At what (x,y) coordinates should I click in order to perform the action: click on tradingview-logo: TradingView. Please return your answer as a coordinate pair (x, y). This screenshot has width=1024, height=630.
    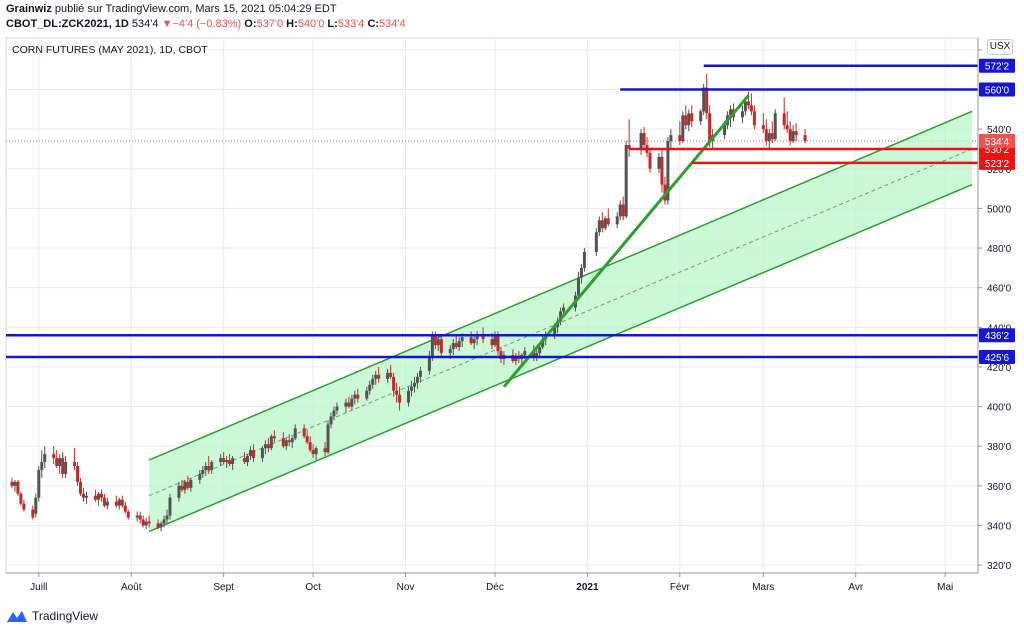
    Looking at the image, I should click on (52, 616).